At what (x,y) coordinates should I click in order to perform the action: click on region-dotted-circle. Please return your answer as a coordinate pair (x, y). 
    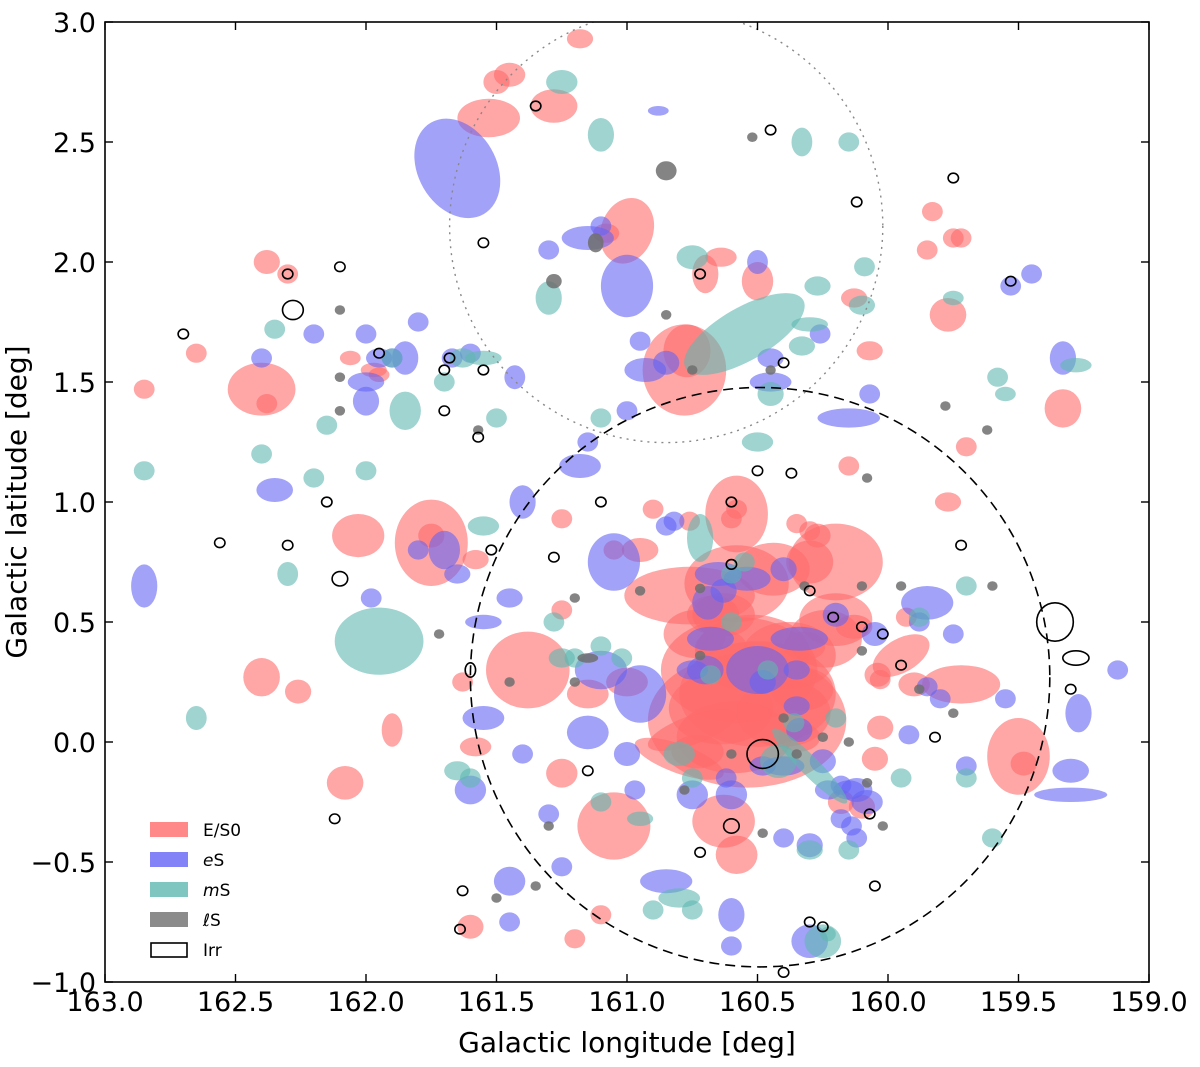
    Looking at the image, I should click on (666, 233).